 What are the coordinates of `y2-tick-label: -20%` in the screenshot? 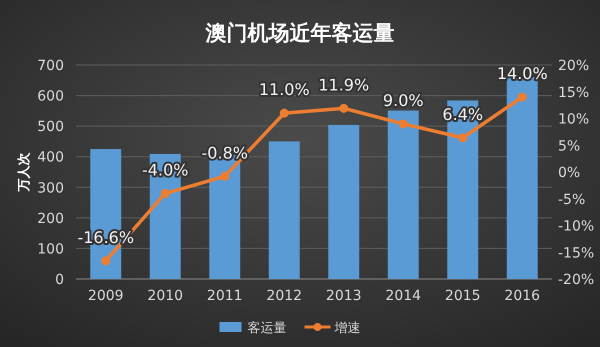 It's located at (576, 280).